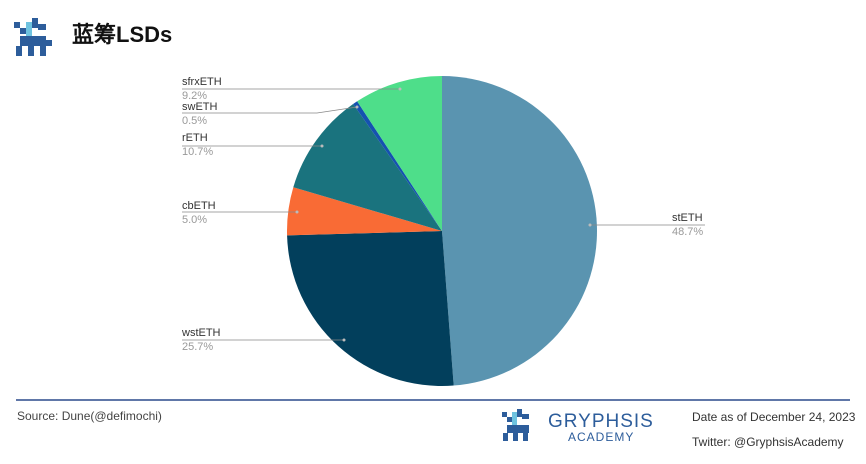 Image resolution: width=866 pixels, height=464 pixels. What do you see at coordinates (201, 333) in the screenshot?
I see `slice-label: wstETH` at bounding box center [201, 333].